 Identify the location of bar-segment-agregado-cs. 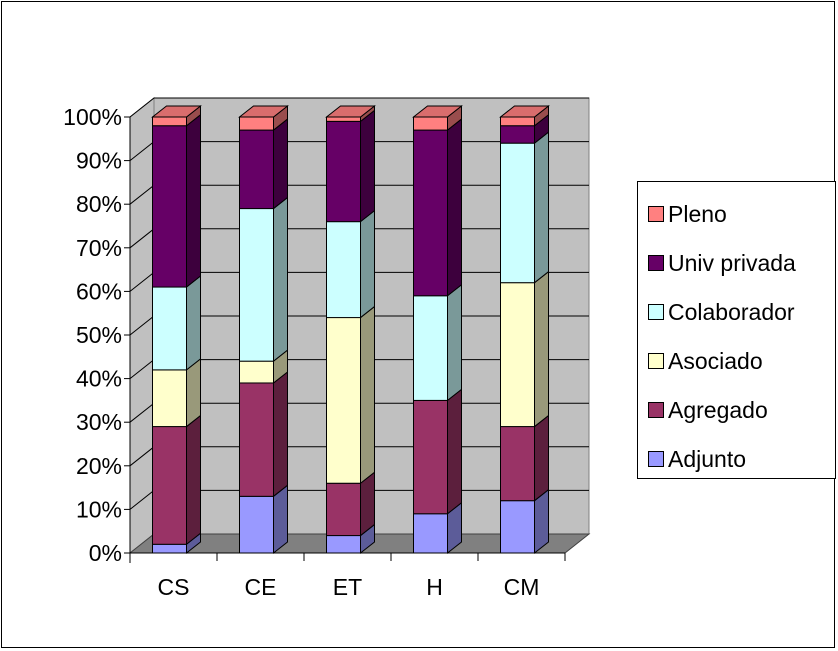
(176, 480).